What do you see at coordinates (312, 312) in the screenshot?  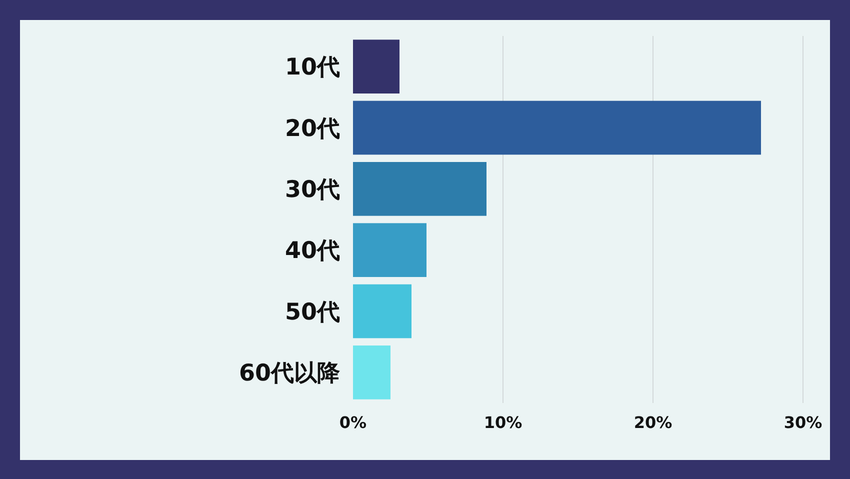 I see `y-tick-label: 50代` at bounding box center [312, 312].